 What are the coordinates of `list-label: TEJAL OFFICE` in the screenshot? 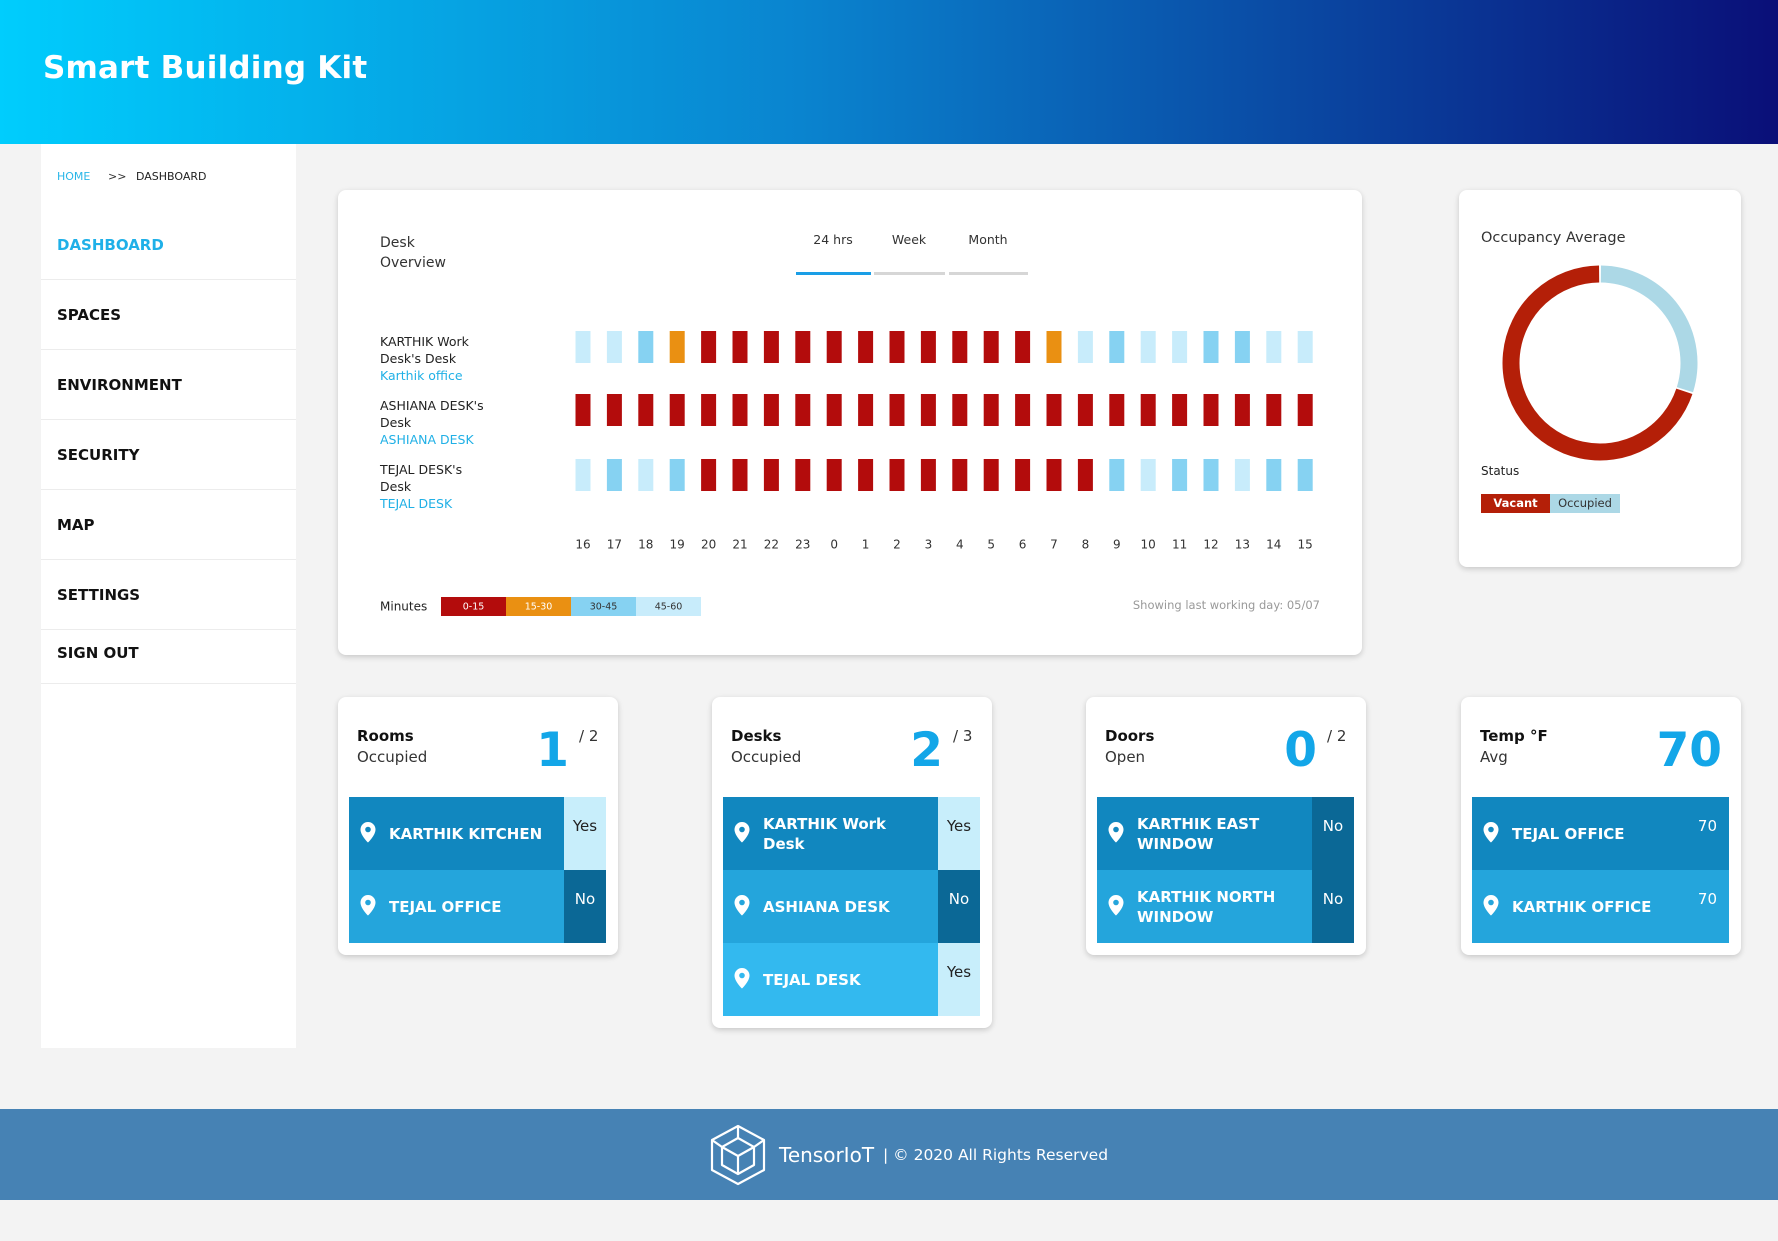 It's located at (445, 906).